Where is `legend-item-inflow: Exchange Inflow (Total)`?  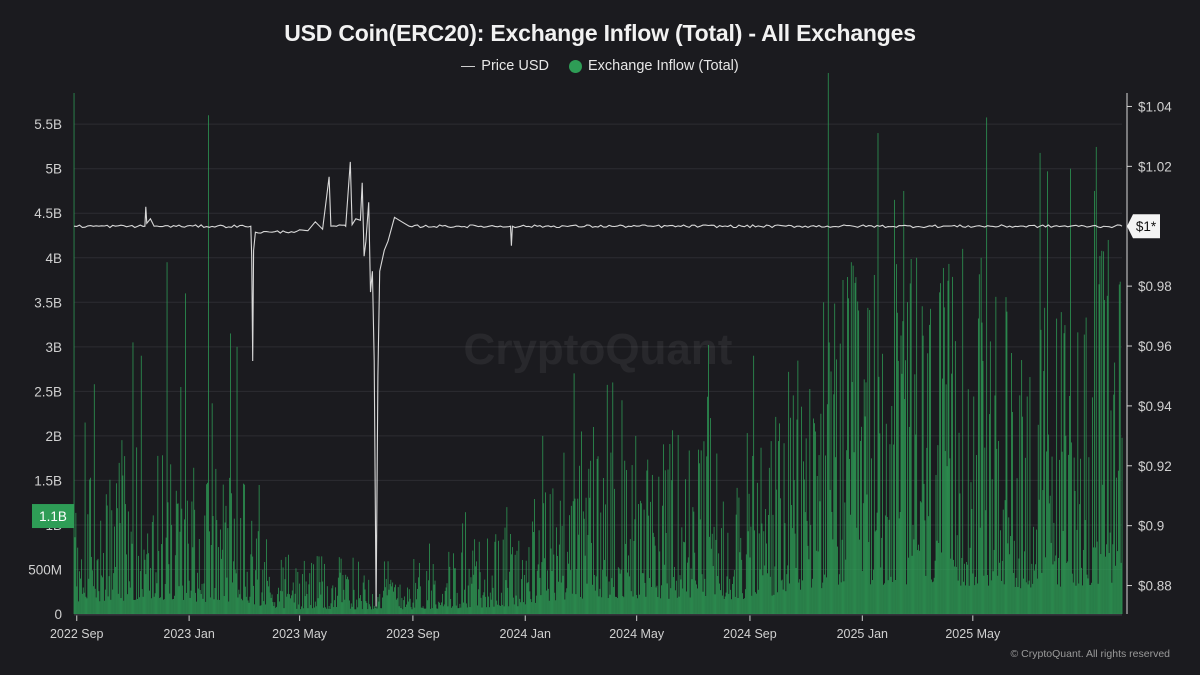
legend-item-inflow: Exchange Inflow (Total) is located at coordinates (653, 66).